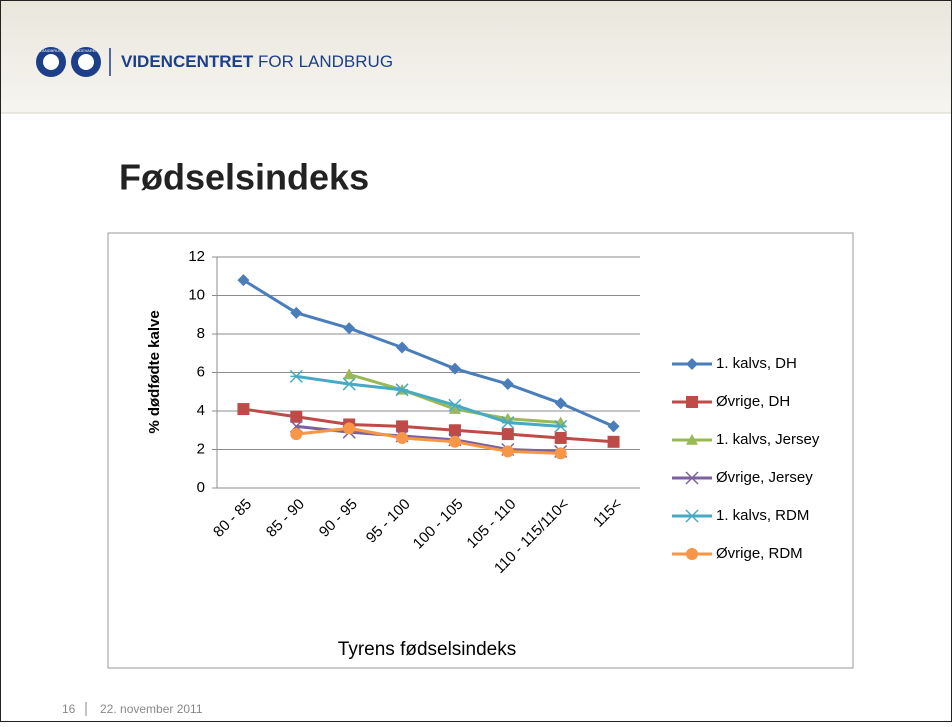 Image resolution: width=952 pixels, height=727 pixels. What do you see at coordinates (427, 649) in the screenshot?
I see `x-axis-title: Tyrens fødselsindeks` at bounding box center [427, 649].